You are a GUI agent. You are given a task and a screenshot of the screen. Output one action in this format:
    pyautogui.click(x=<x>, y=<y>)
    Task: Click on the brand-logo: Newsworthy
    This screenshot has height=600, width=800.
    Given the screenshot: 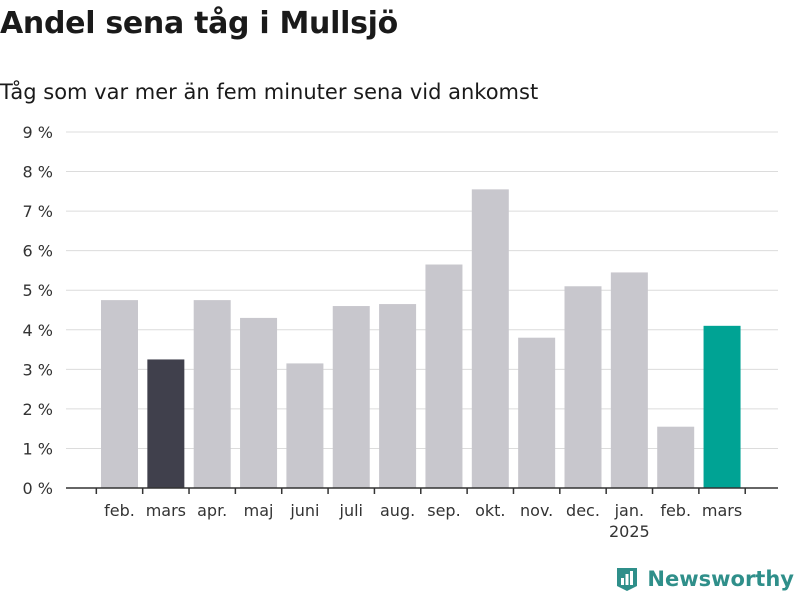 What is the action you would take?
    pyautogui.click(x=704, y=579)
    